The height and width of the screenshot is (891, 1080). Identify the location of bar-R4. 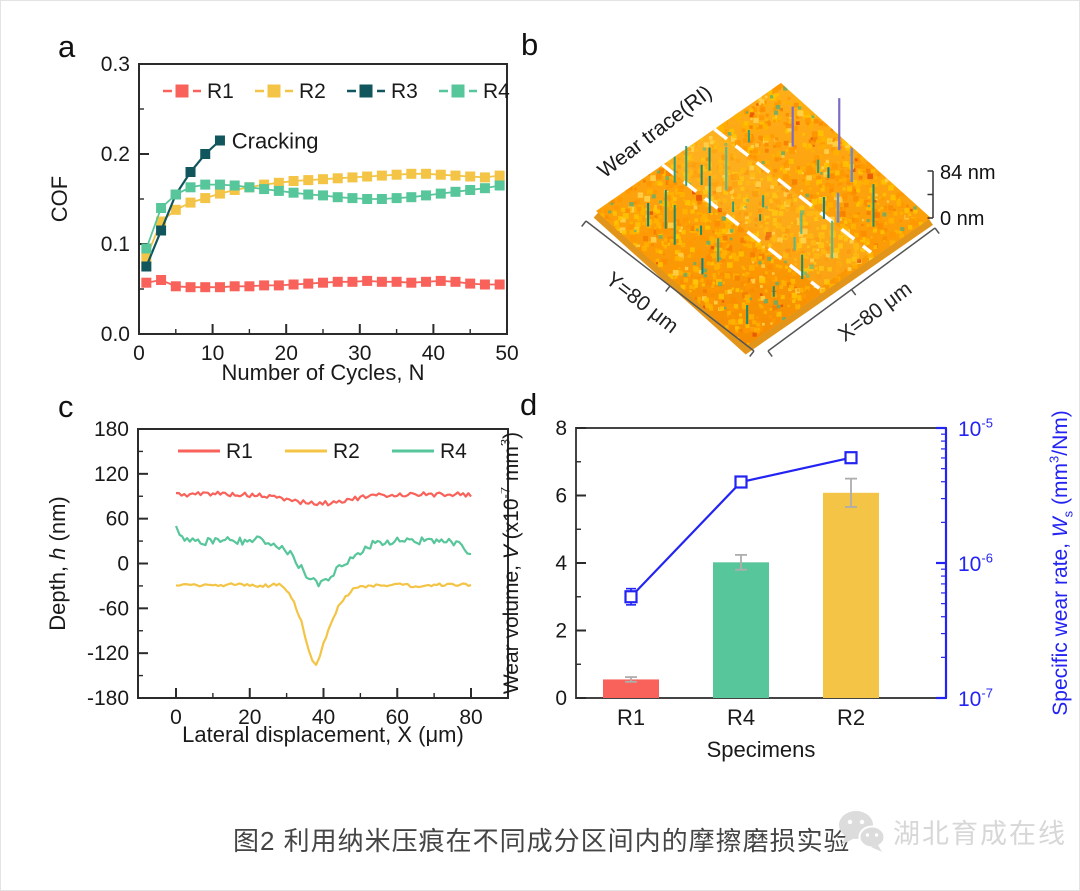
(741, 630).